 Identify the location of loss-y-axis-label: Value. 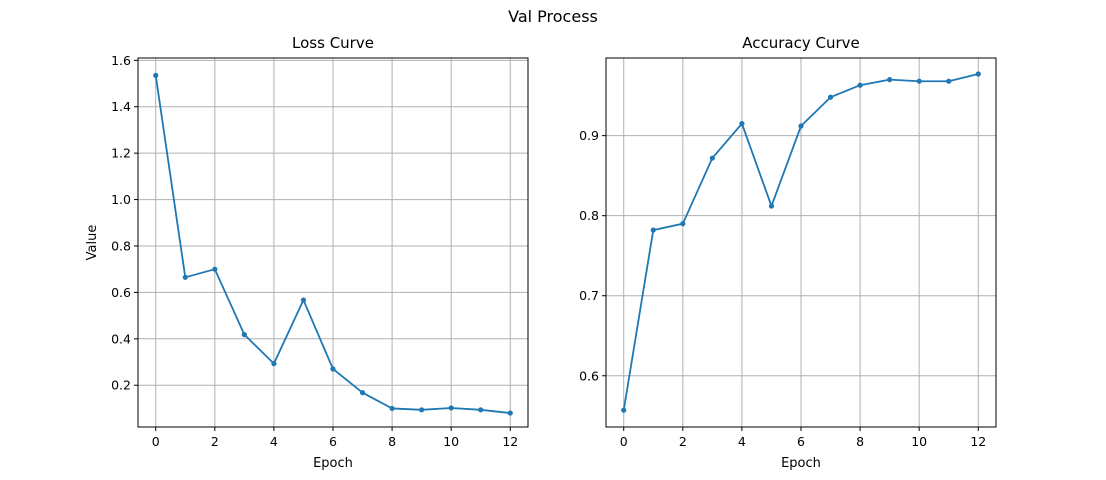
(92, 243).